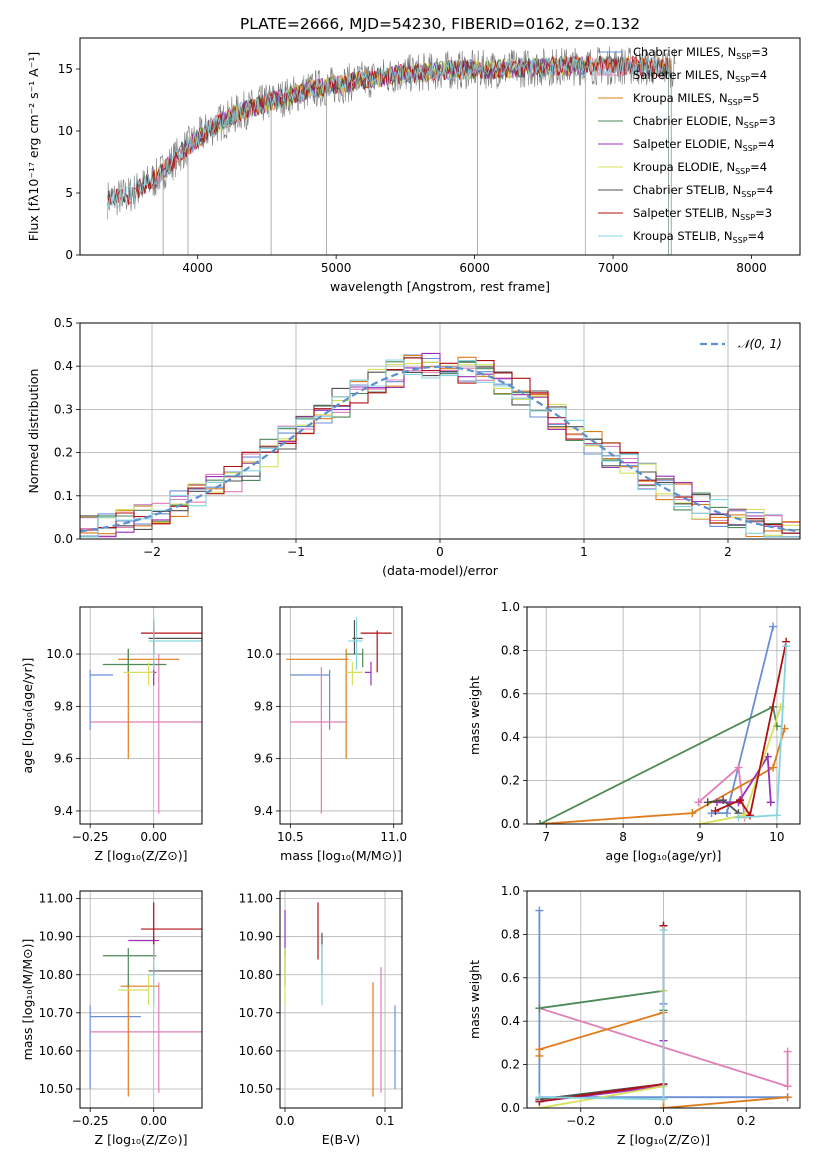 The image size is (819, 1174). Describe the element at coordinates (510, 607) in the screenshot. I see `y-tick-label: 1.0` at that location.